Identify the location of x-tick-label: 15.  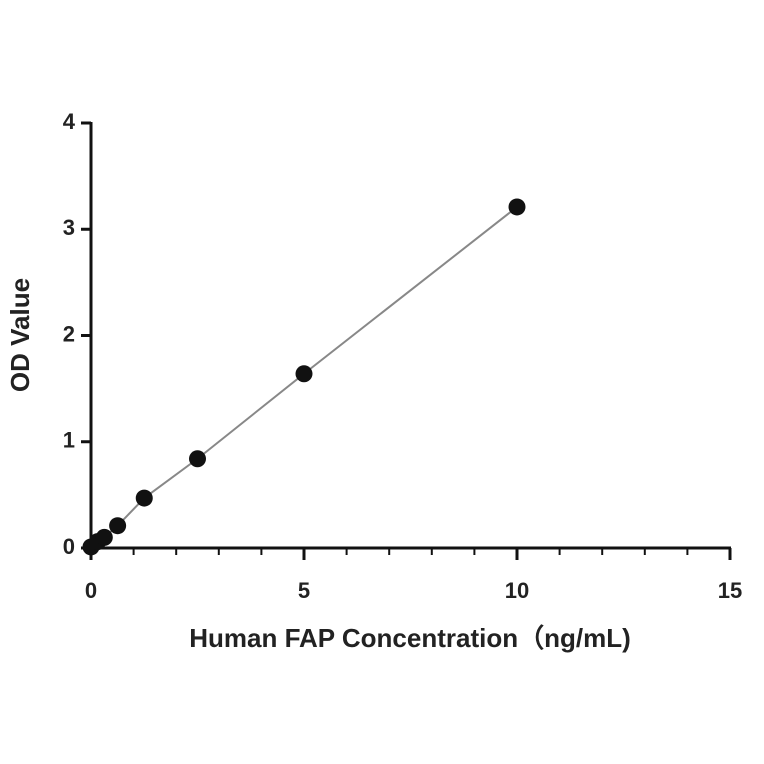
(730, 590).